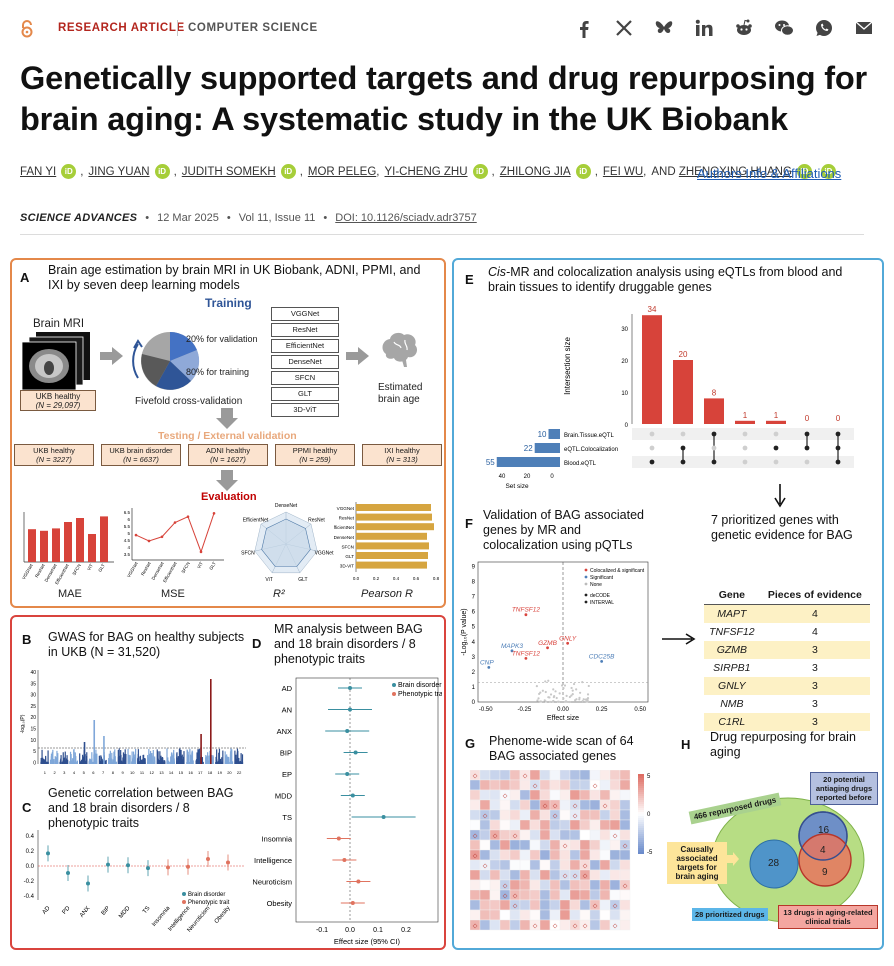 This screenshot has width=894, height=966. I want to click on linkedin-icon, so click(704, 28).